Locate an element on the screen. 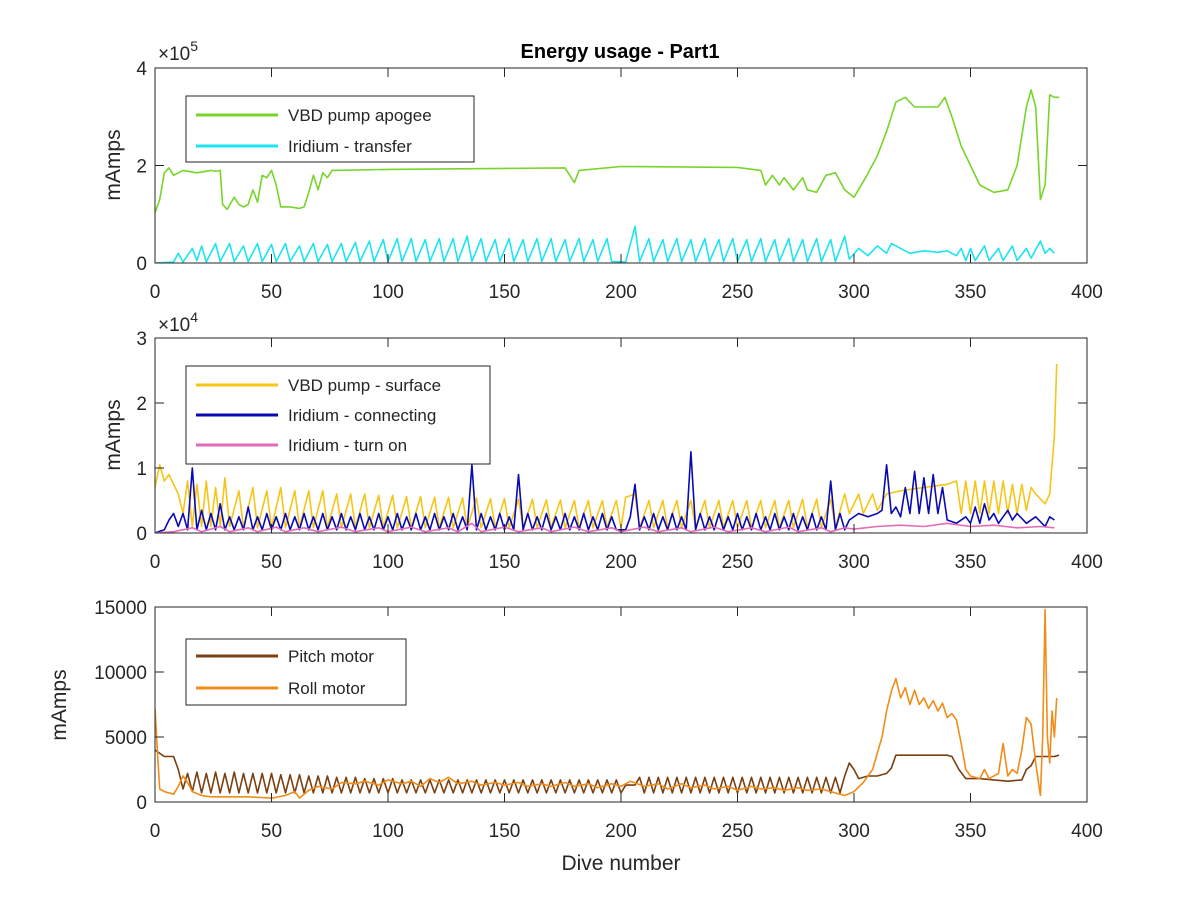 This screenshot has width=1200, height=900. series-line-iridium-transfer is located at coordinates (605, 244).